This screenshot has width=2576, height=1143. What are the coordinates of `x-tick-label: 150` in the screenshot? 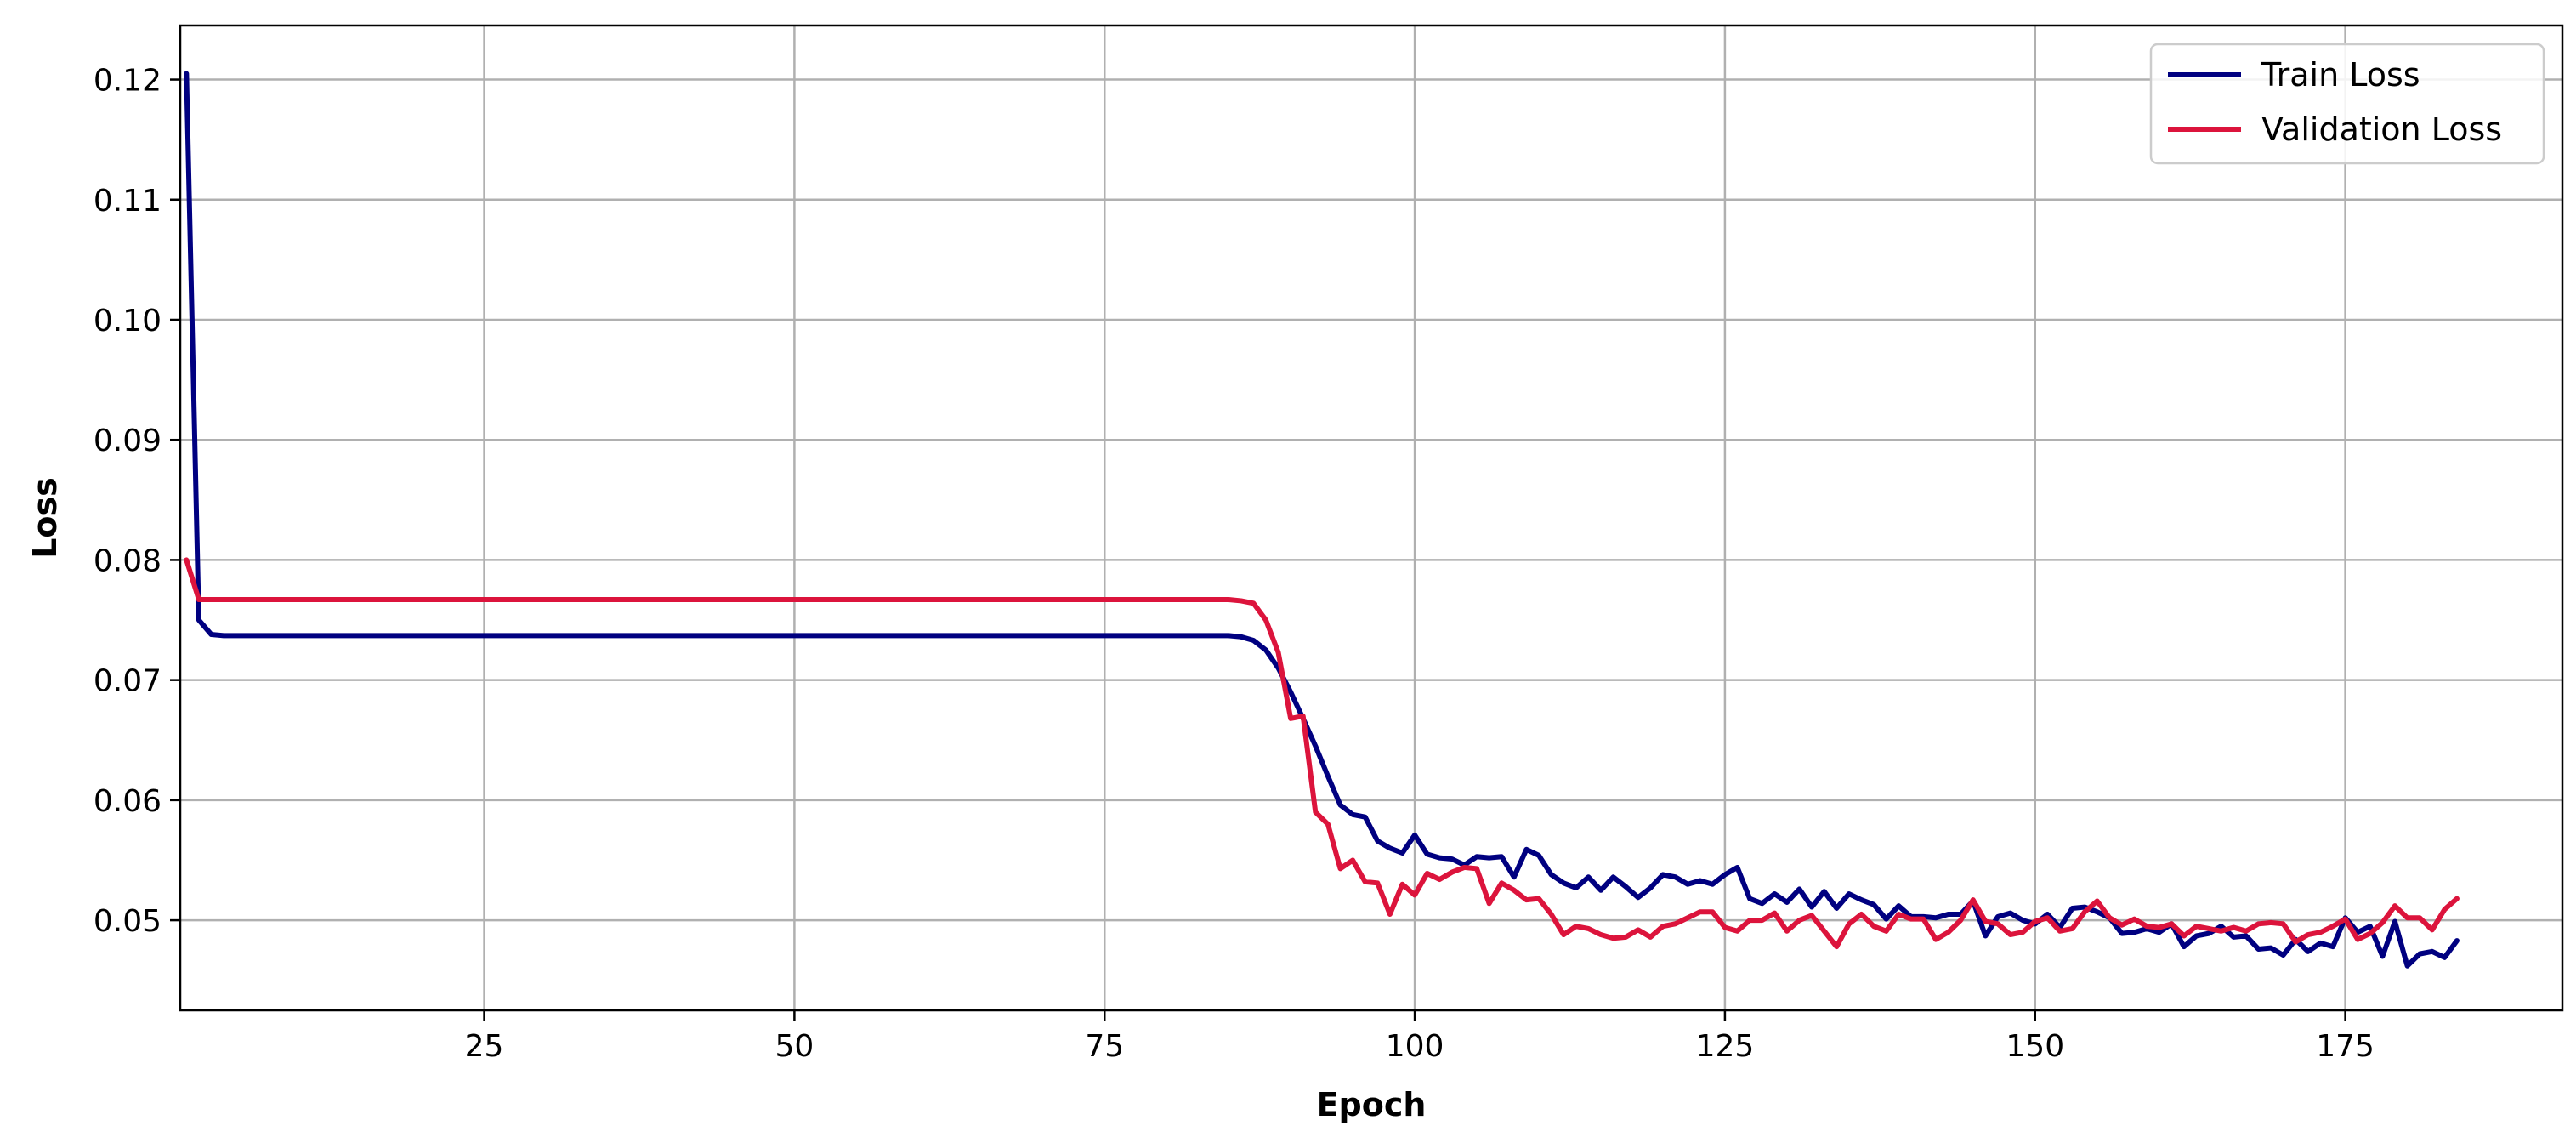 It's located at (2035, 1046).